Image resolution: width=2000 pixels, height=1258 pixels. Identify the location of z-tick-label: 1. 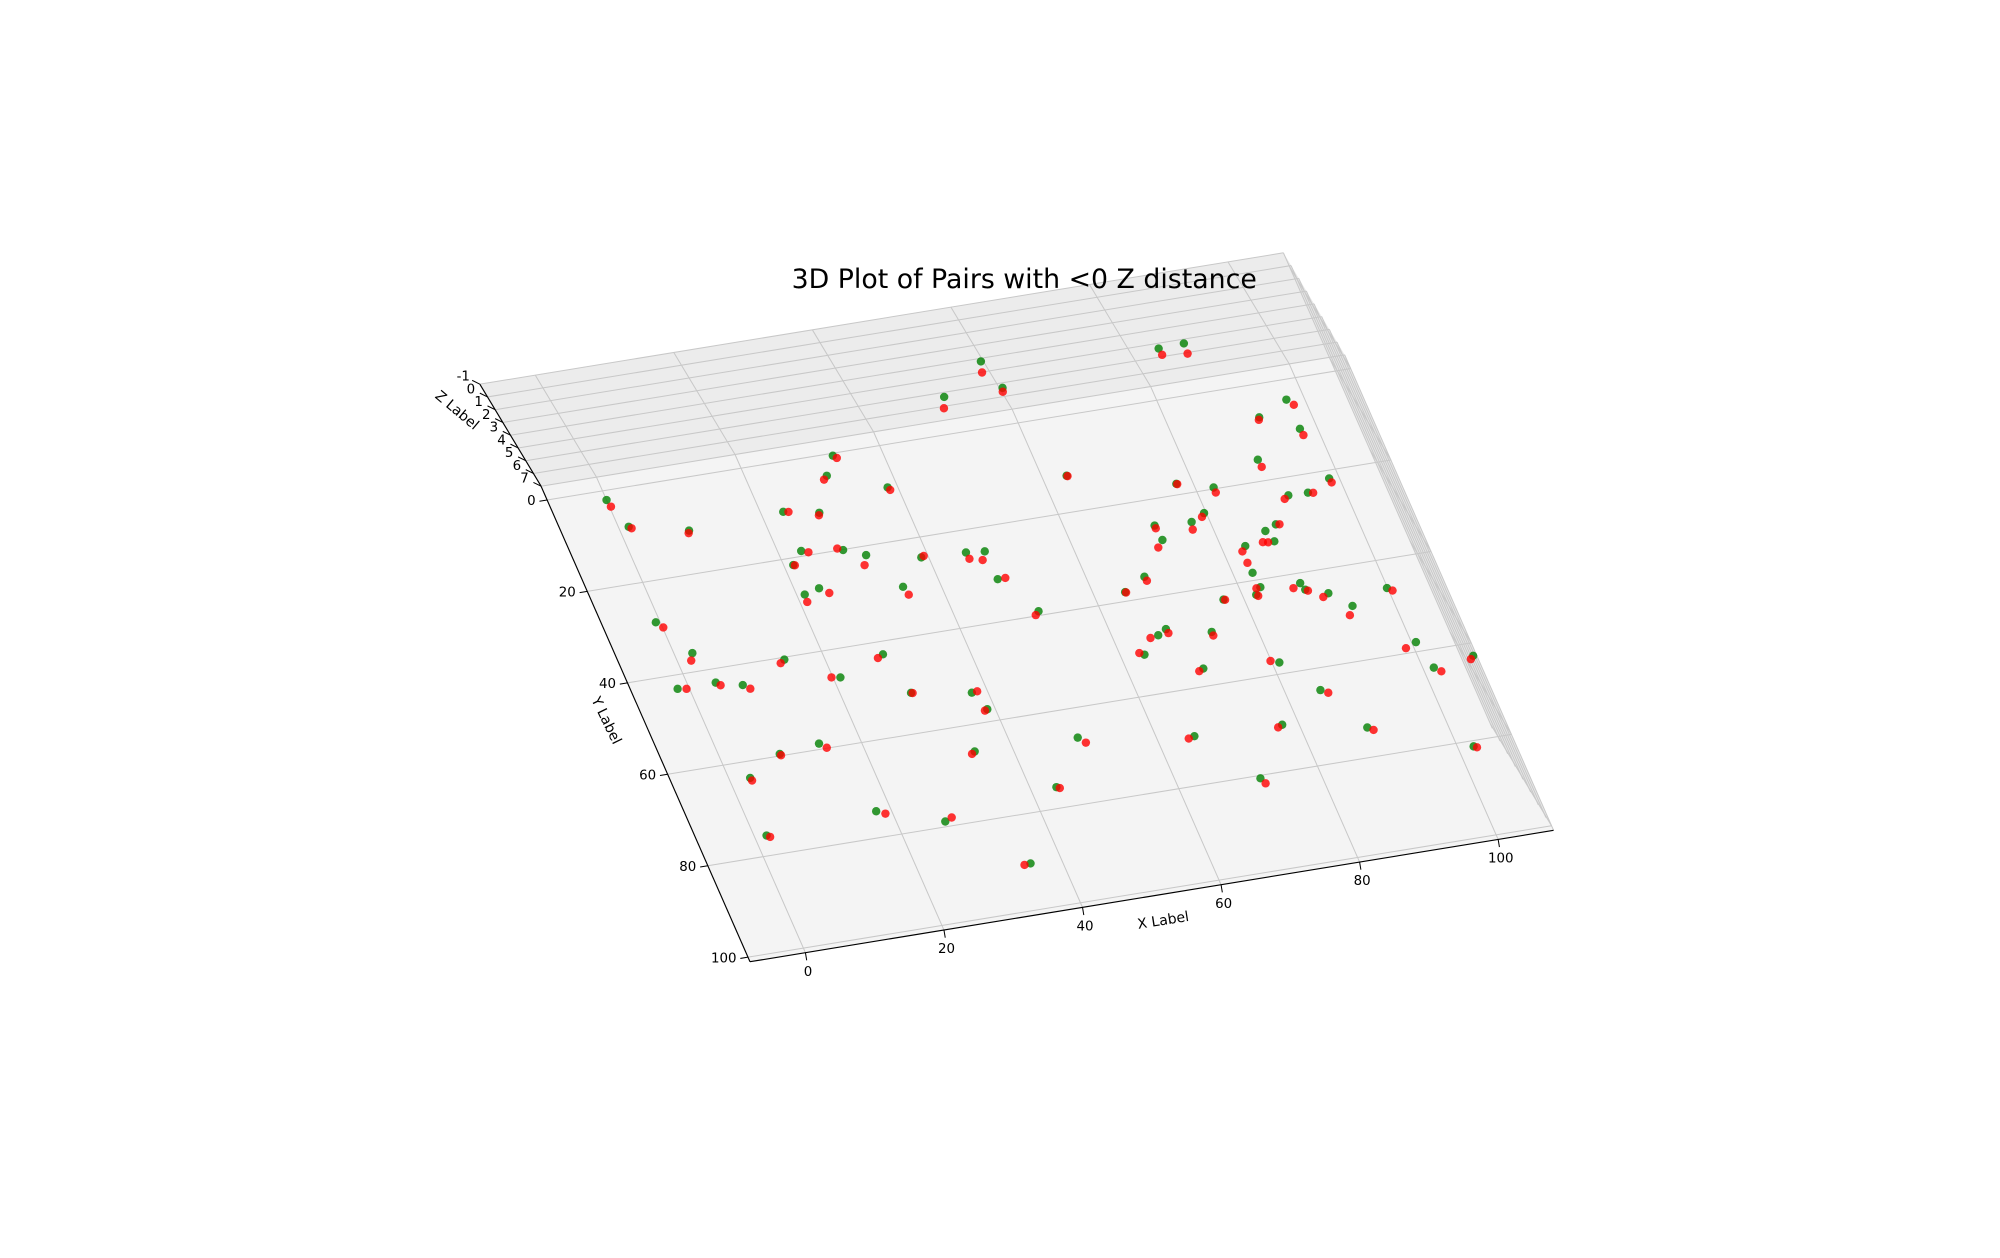
(478, 402).